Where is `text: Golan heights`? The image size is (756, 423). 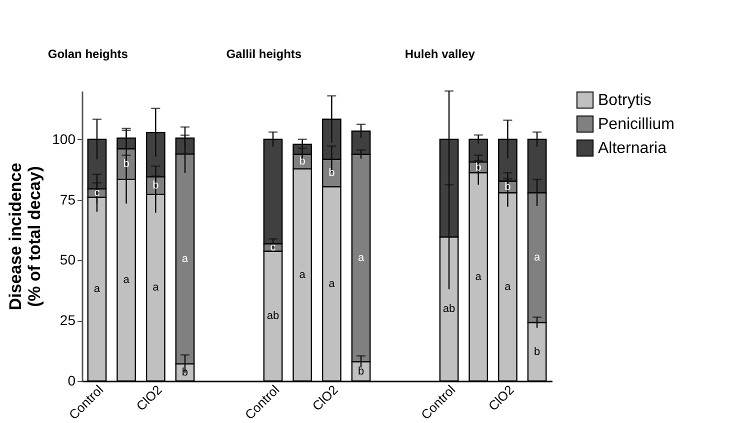 text: Golan heights is located at coordinates (88, 54).